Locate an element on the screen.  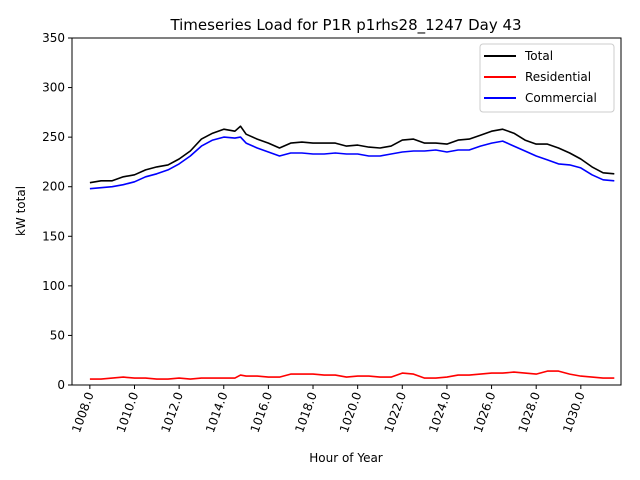
x-axis-label: Hour of Year is located at coordinates (346, 458).